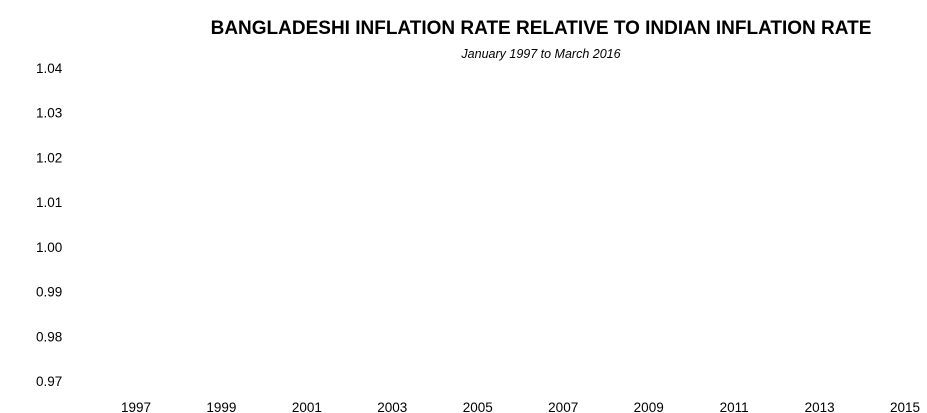  What do you see at coordinates (49, 336) in the screenshot?
I see `y-tick-label: 0.98` at bounding box center [49, 336].